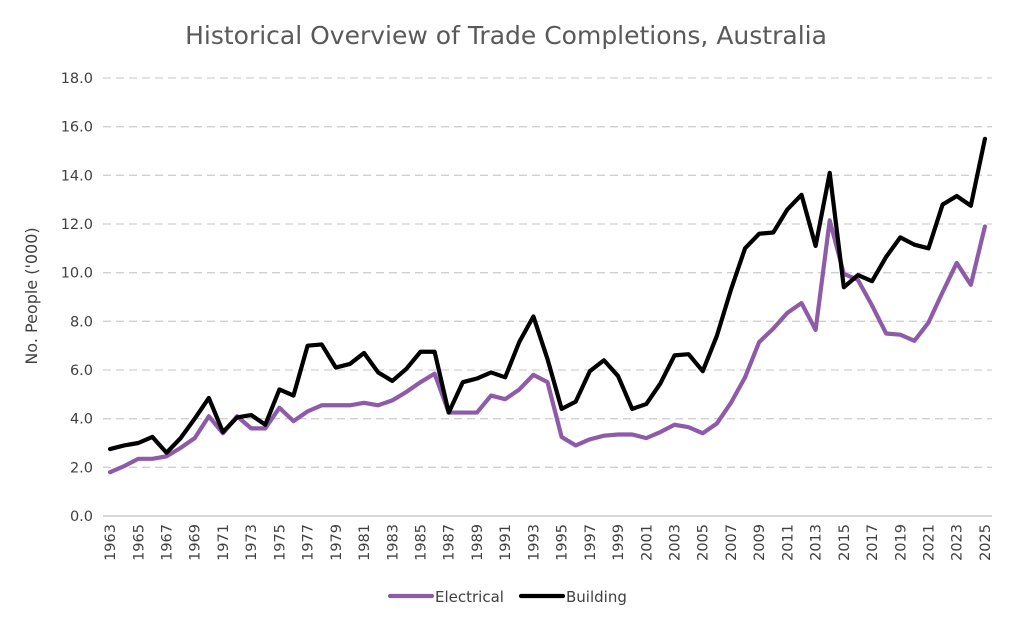 Image resolution: width=1014 pixels, height=627 pixels. What do you see at coordinates (845, 542) in the screenshot?
I see `x-tick-label: 2015` at bounding box center [845, 542].